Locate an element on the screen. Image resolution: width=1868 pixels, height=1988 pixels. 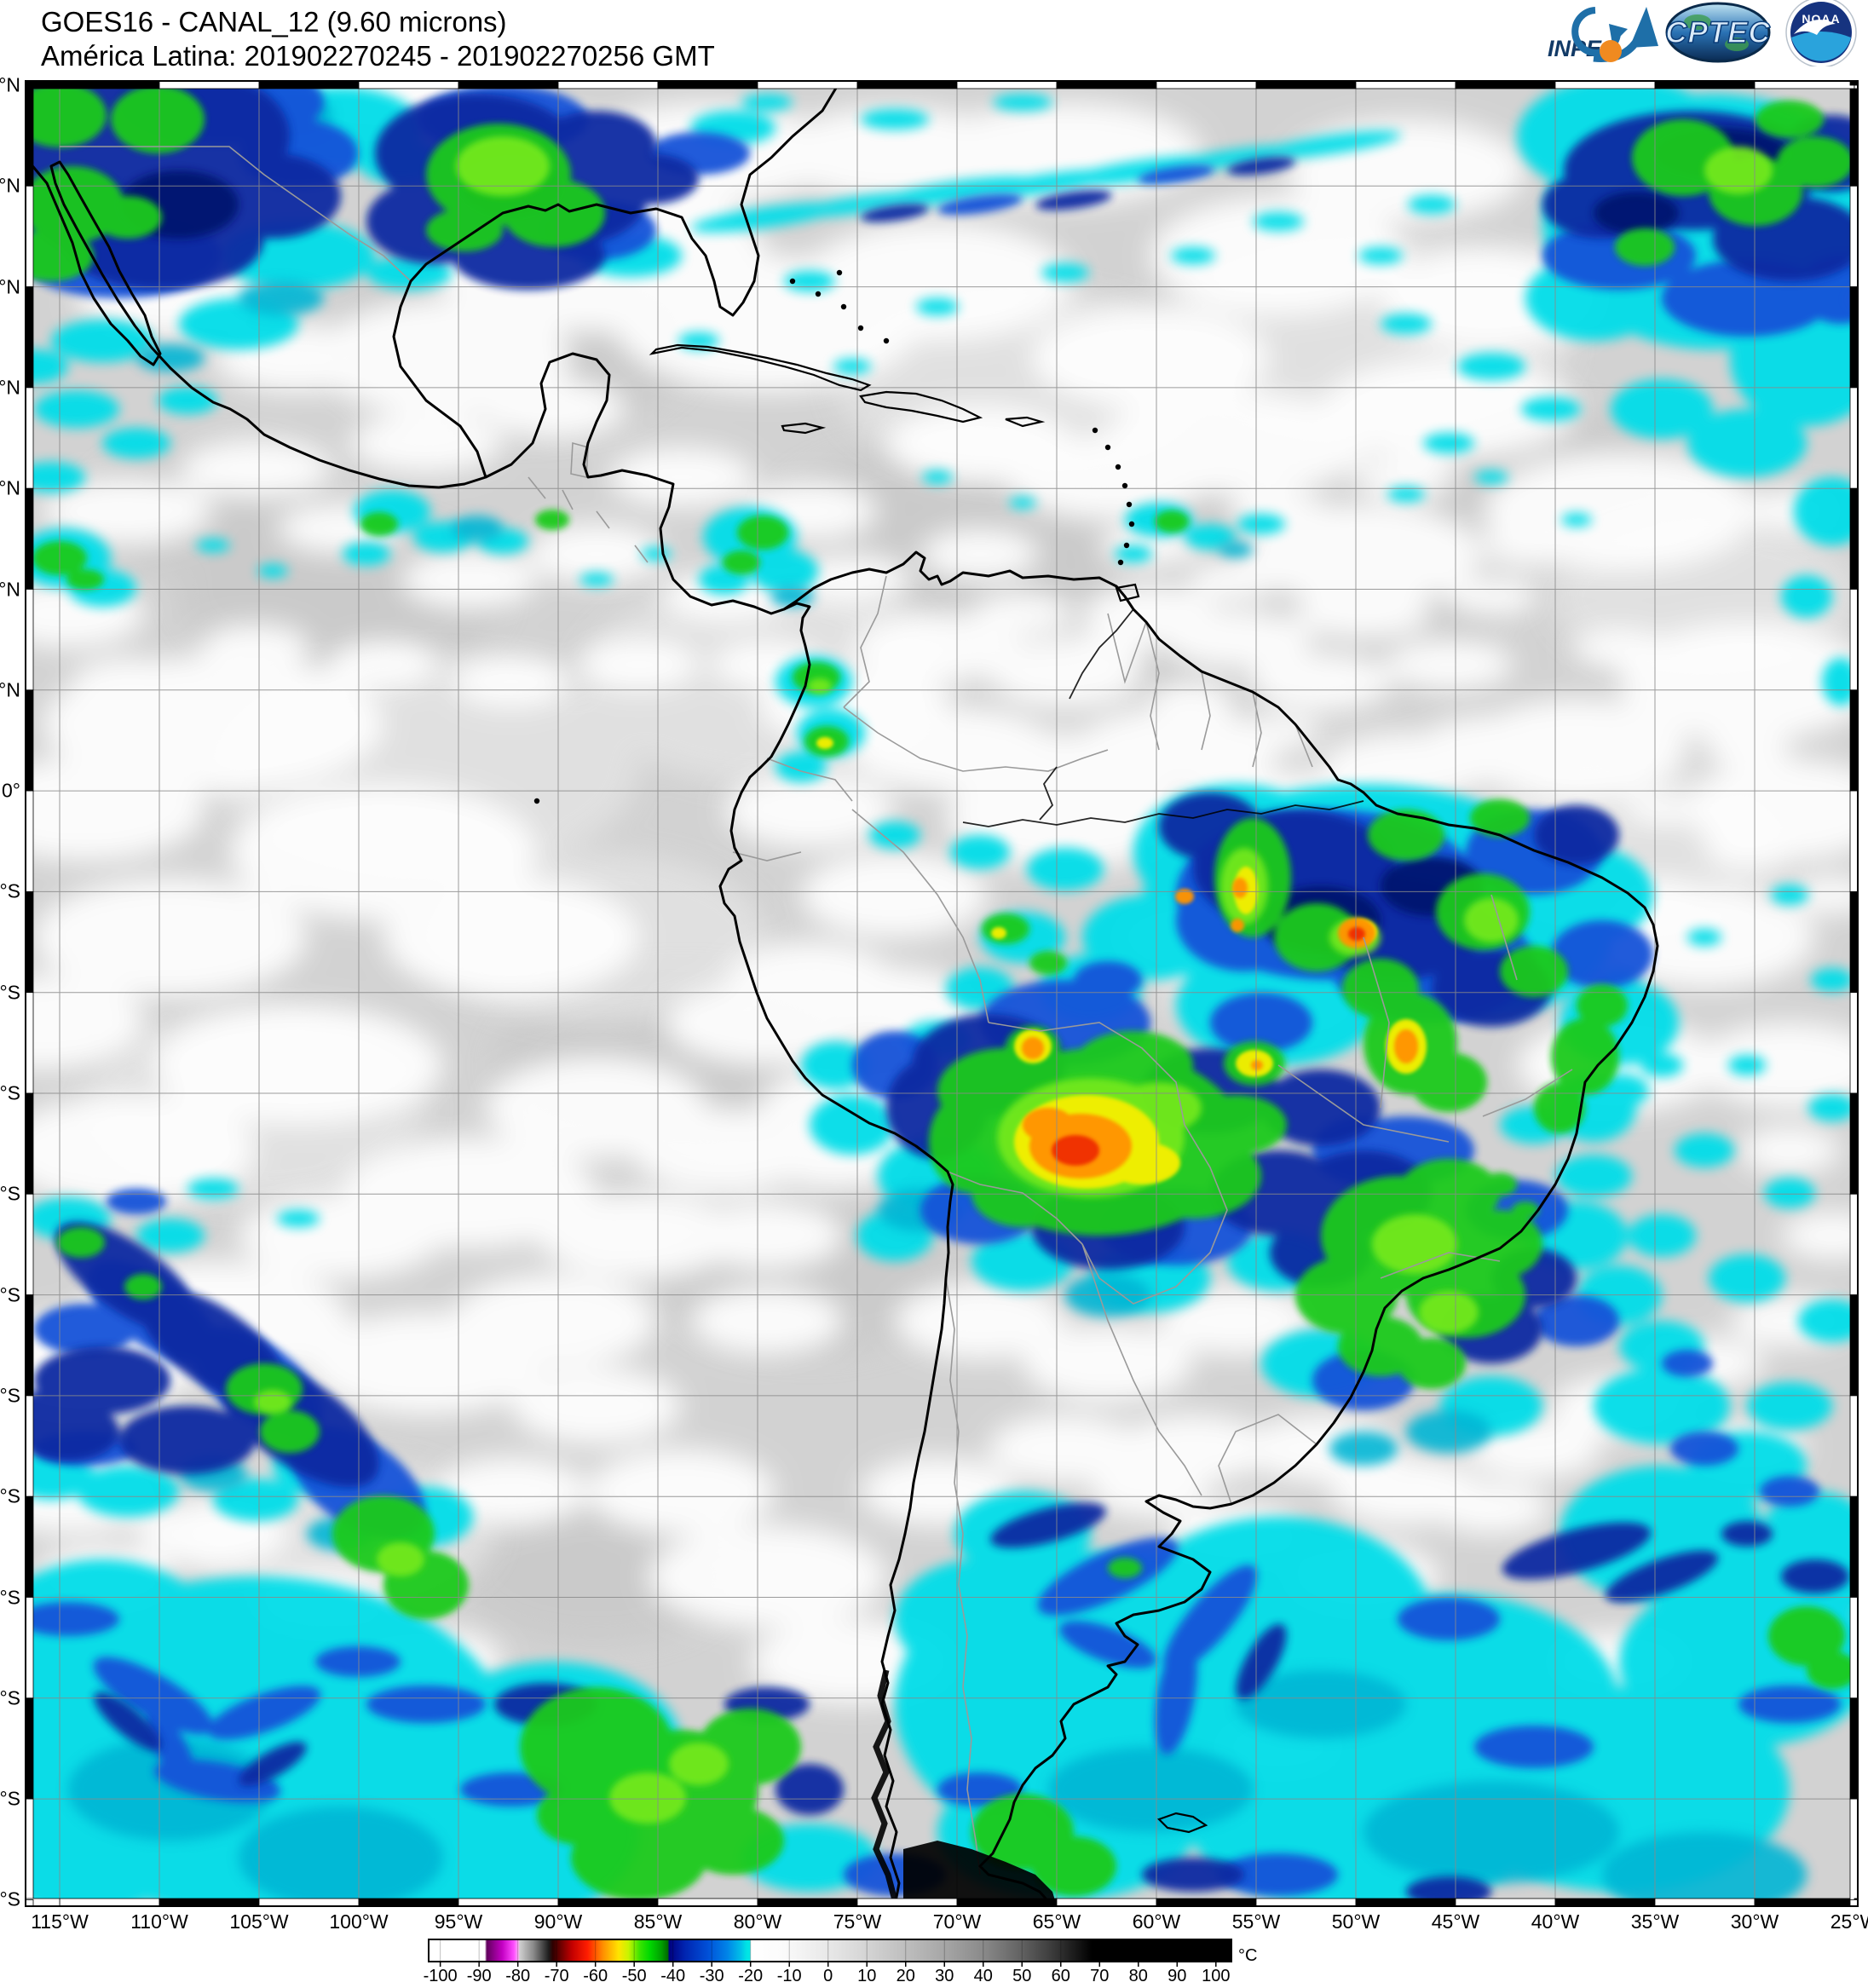
noaa-logo: NOAA is located at coordinates (1821, 33).